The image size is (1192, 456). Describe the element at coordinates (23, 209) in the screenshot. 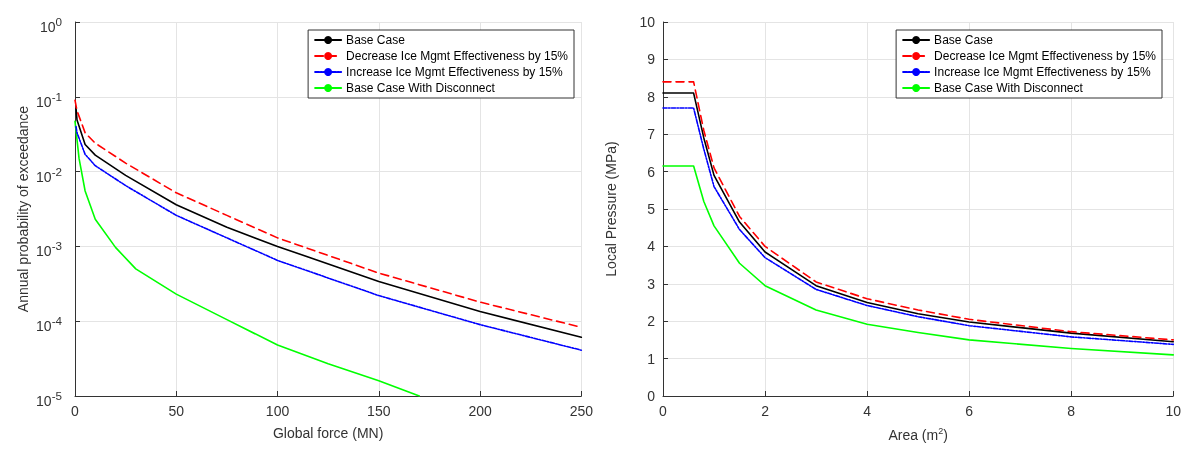

I see `y-axis-title: Annual probability of exceedance` at that location.